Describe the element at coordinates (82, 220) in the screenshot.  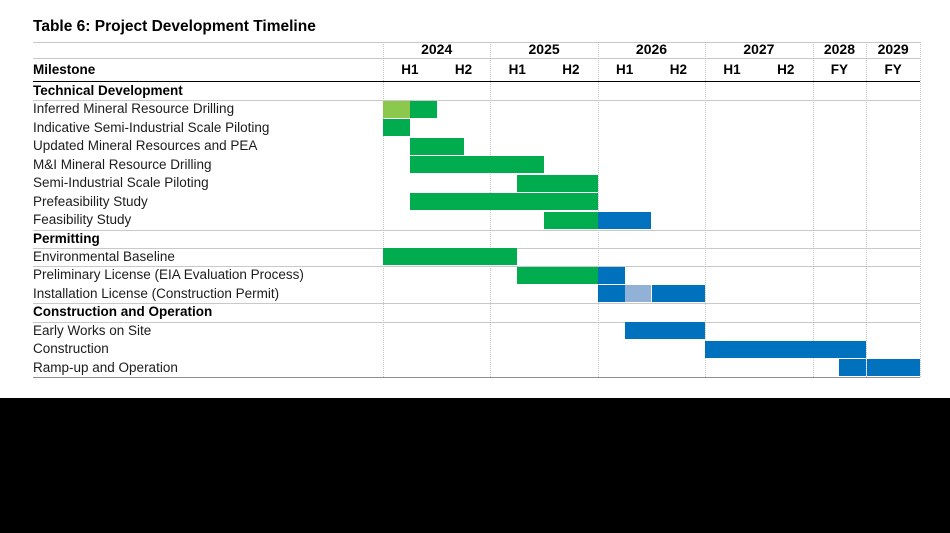
I see `row-label: Feasibility Study` at that location.